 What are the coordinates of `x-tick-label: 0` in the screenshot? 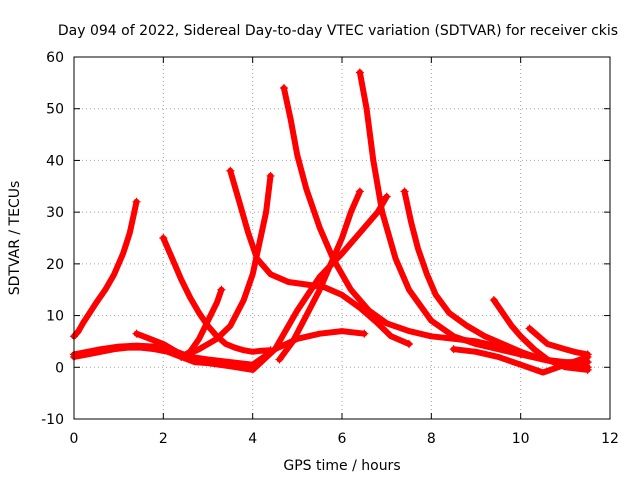 It's located at (74, 439).